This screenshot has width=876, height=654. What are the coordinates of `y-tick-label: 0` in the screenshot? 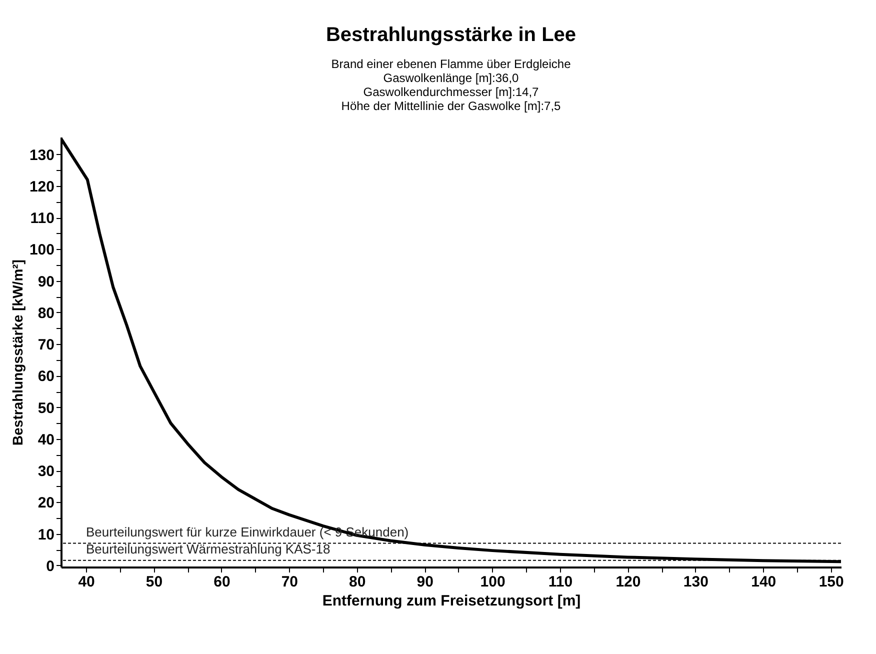 It's located at (50, 566).